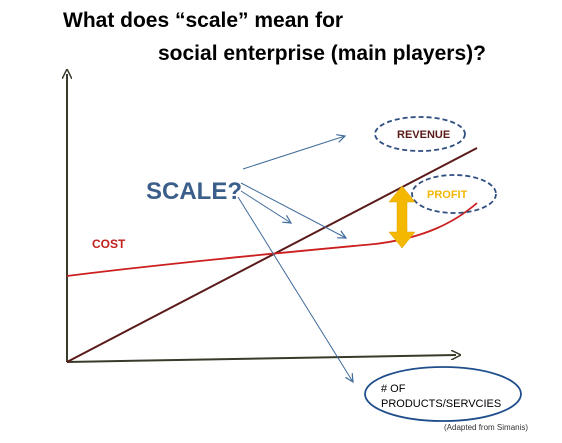 This screenshot has height=443, width=562. What do you see at coordinates (322, 53) in the screenshot?
I see `title-line-2: social enterprise (main players)?` at bounding box center [322, 53].